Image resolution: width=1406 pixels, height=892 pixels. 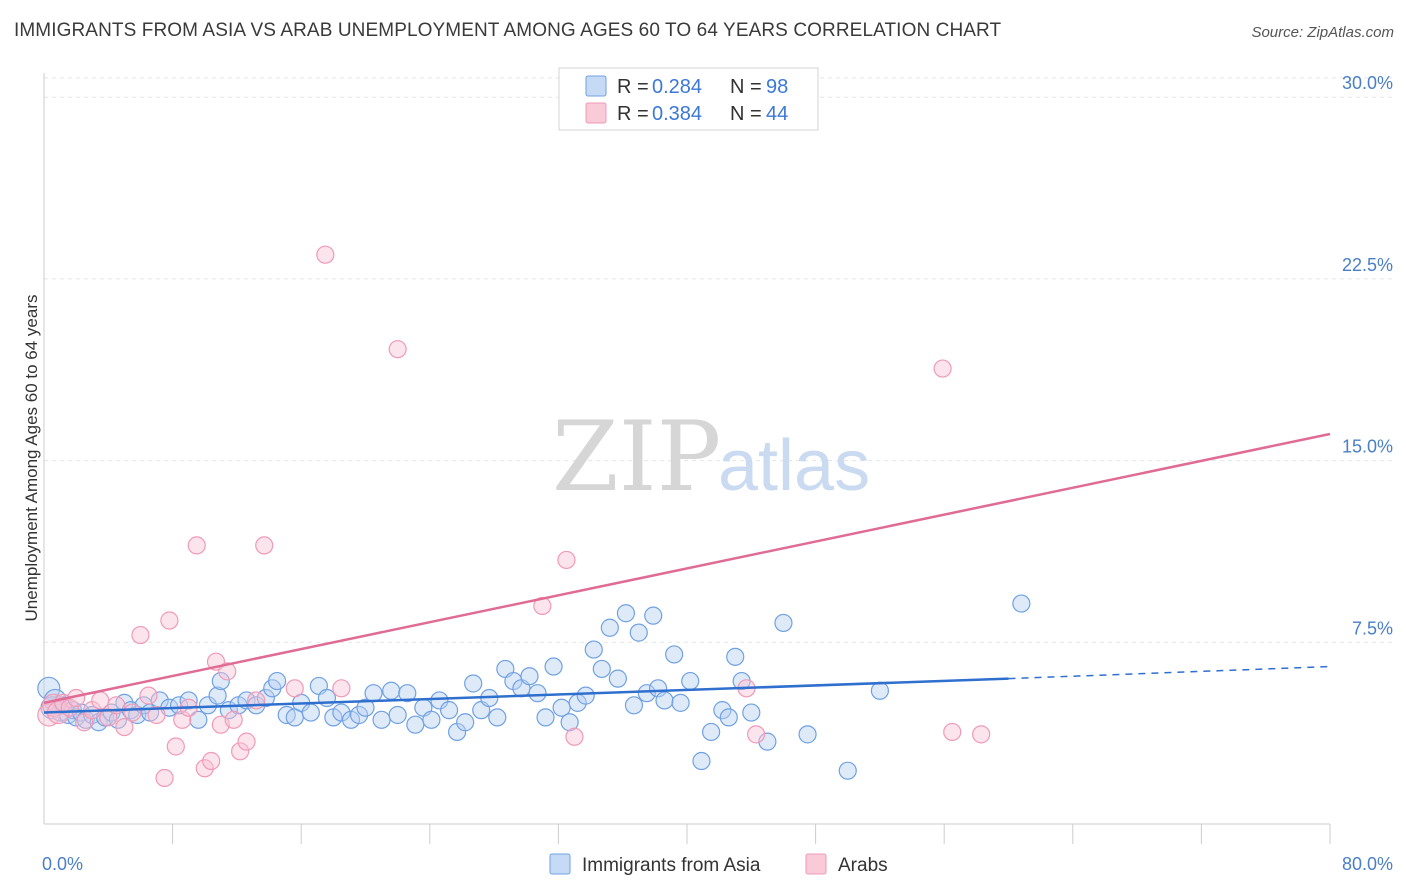 I want to click on trend-line-asia-extension, so click(x=1169, y=672).